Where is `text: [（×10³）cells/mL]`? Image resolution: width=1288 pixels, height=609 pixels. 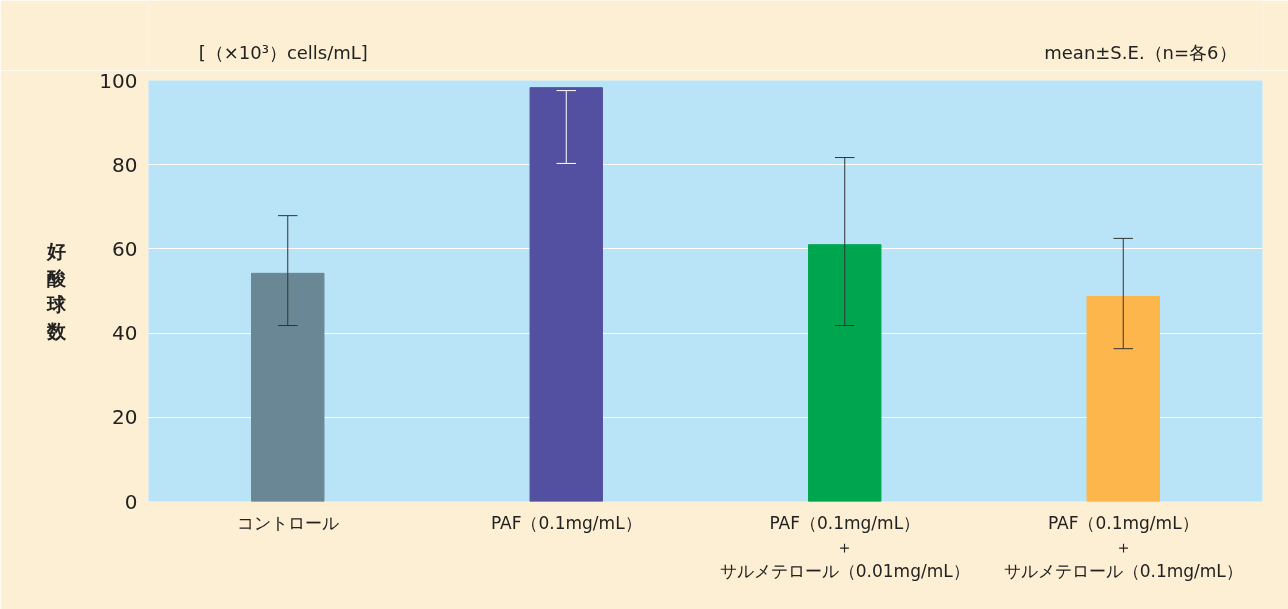 text: [（×10³）cells/mL] is located at coordinates (283, 52).